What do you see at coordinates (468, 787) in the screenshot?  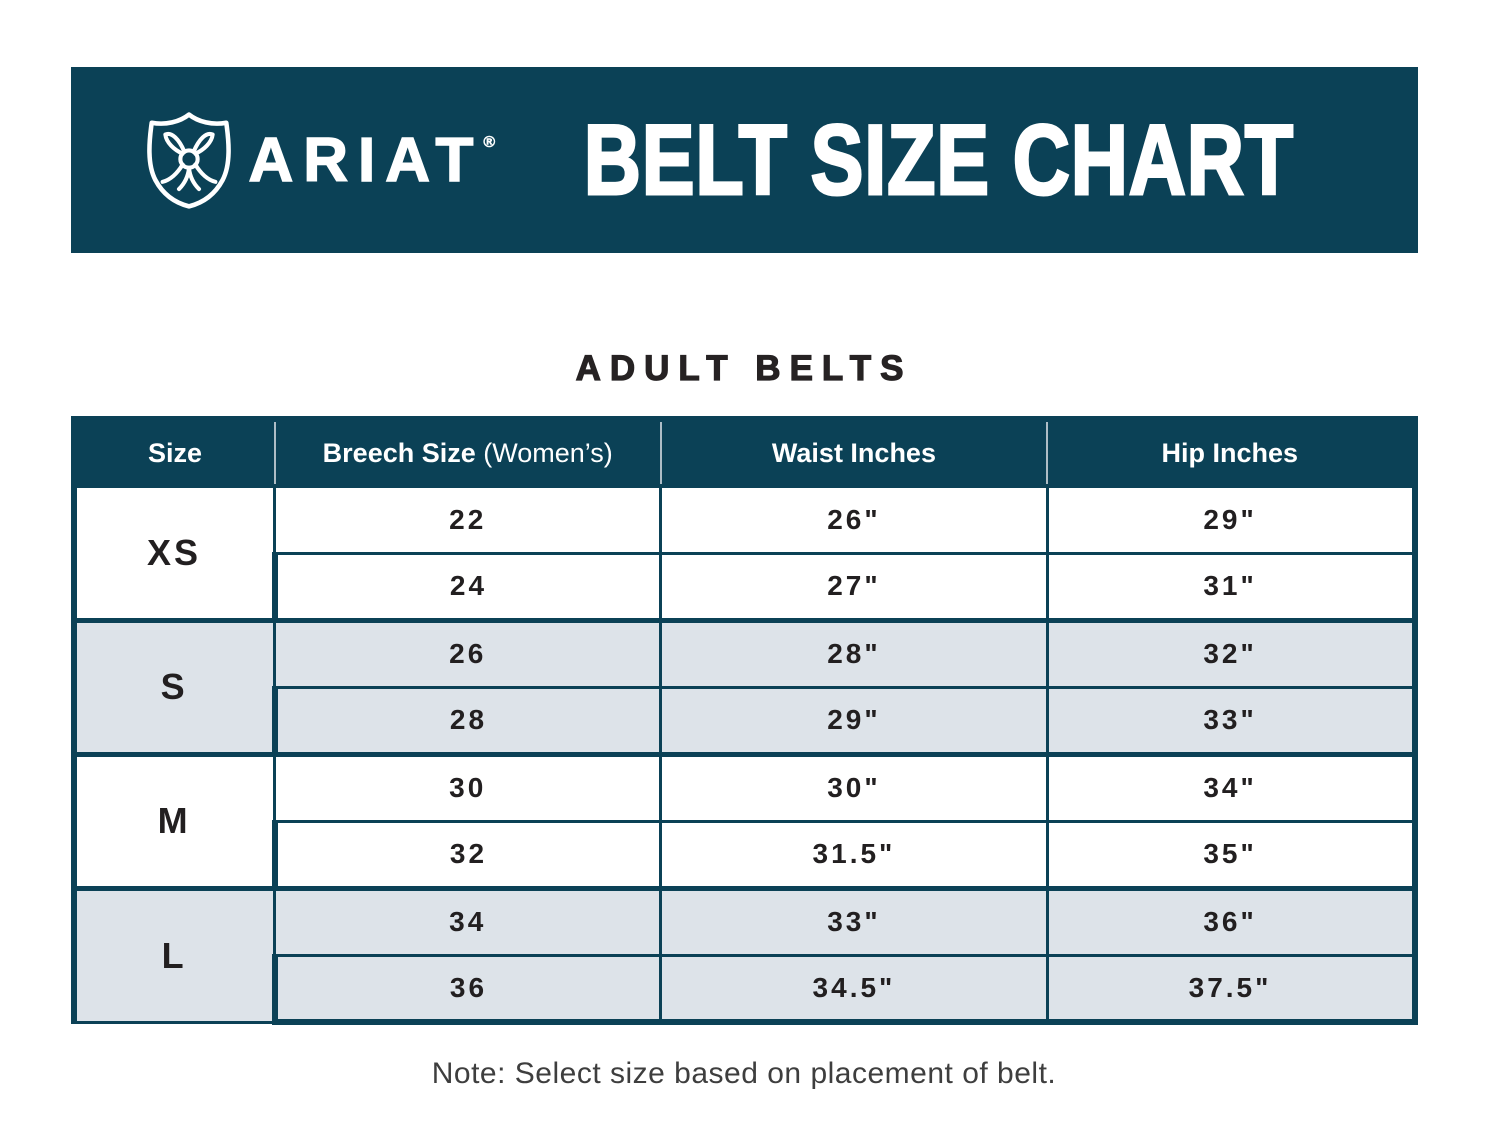 I see `breech-value: 30` at bounding box center [468, 787].